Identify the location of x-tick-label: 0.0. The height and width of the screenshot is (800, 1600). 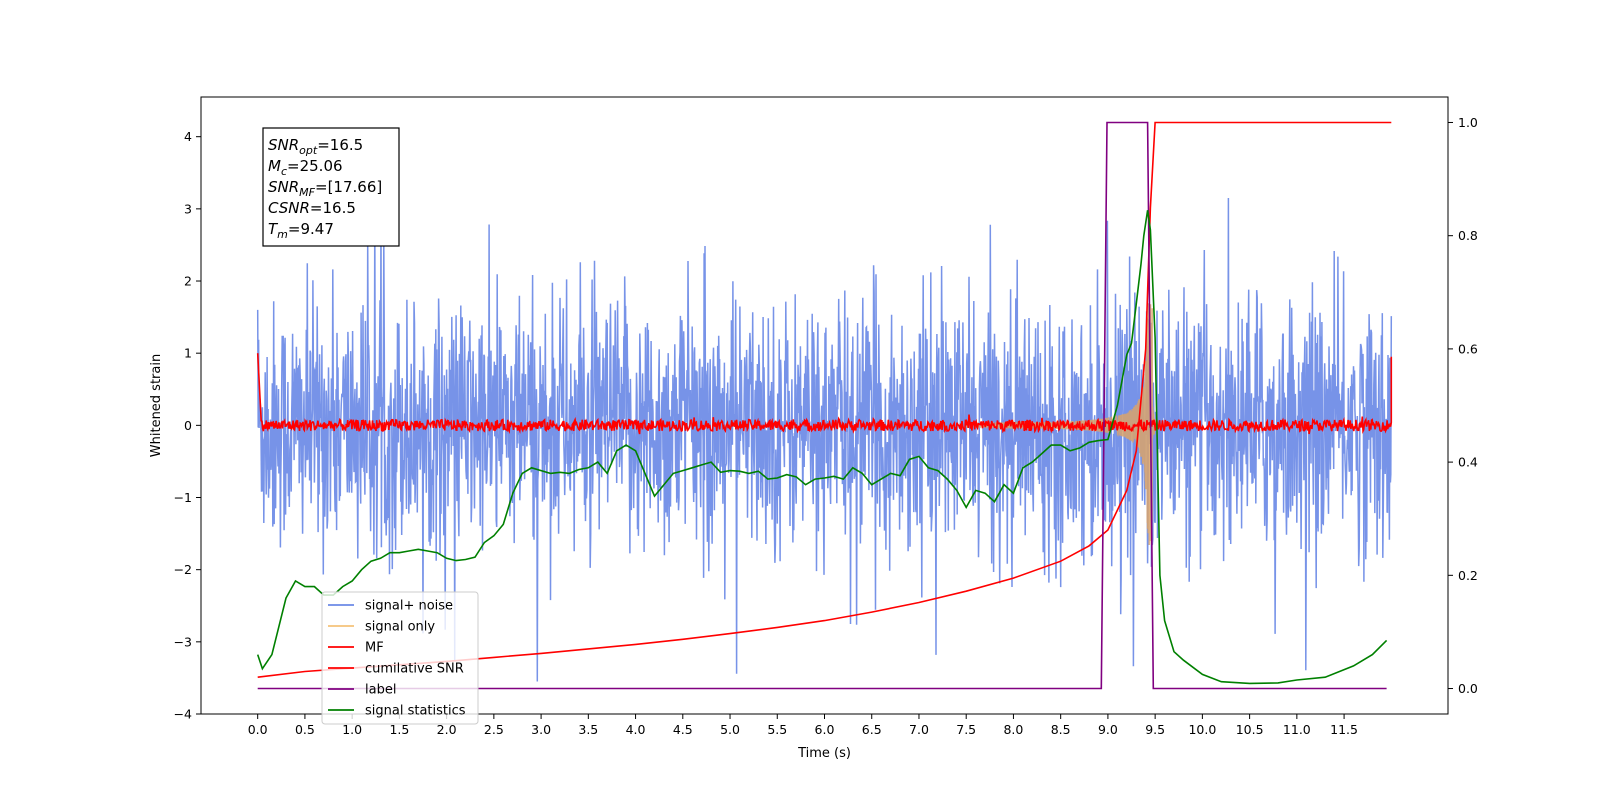
(258, 729).